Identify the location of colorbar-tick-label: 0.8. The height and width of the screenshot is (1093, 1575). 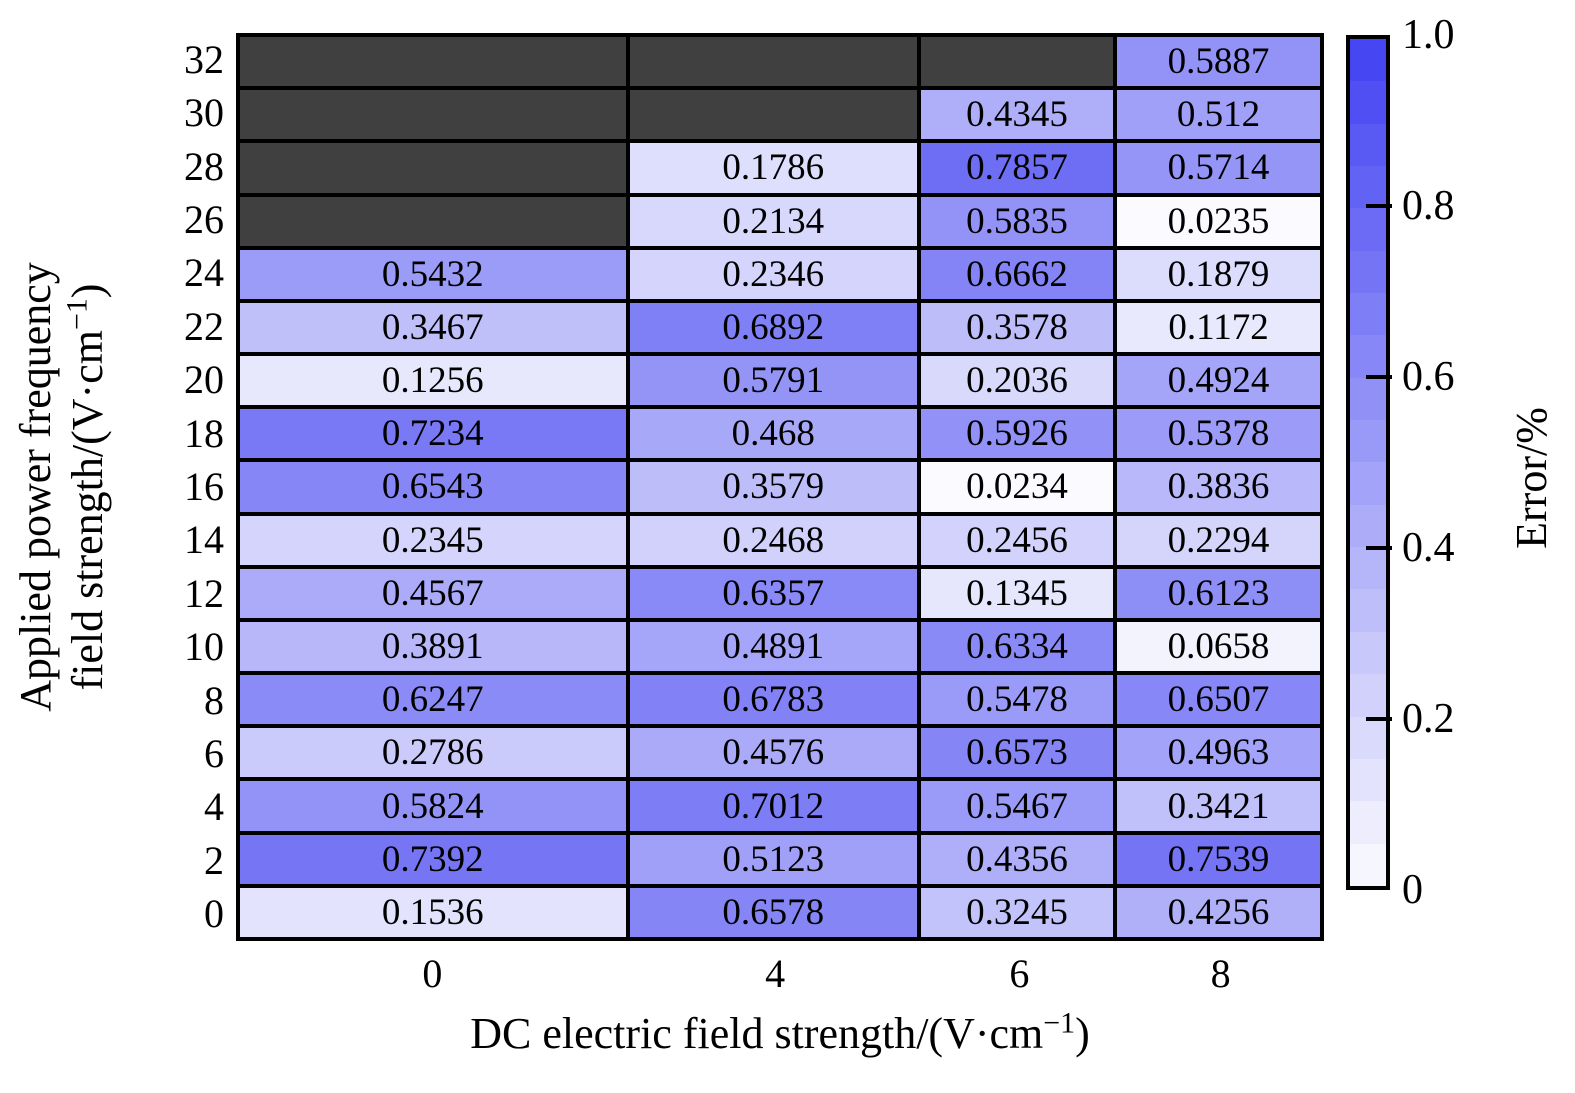
(1428, 206).